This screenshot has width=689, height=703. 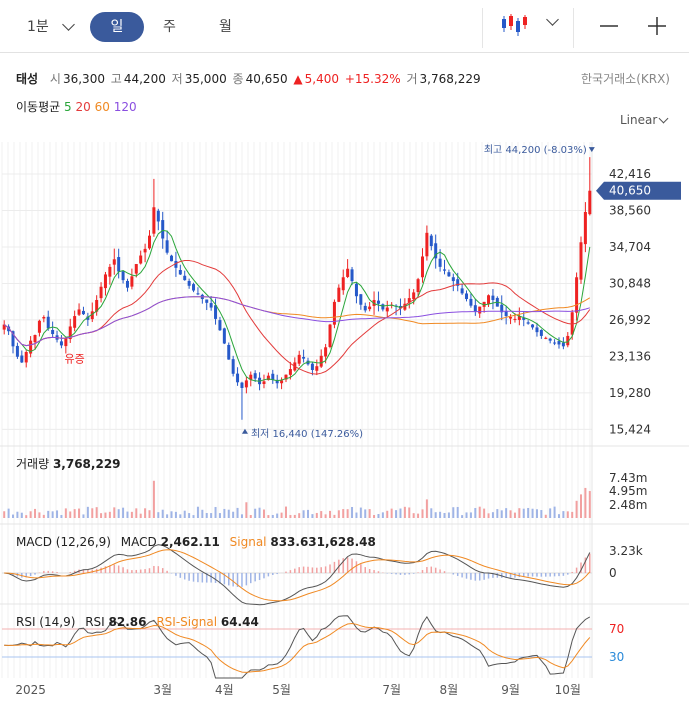 What do you see at coordinates (95, 622) in the screenshot?
I see `rsi-label: RSI` at bounding box center [95, 622].